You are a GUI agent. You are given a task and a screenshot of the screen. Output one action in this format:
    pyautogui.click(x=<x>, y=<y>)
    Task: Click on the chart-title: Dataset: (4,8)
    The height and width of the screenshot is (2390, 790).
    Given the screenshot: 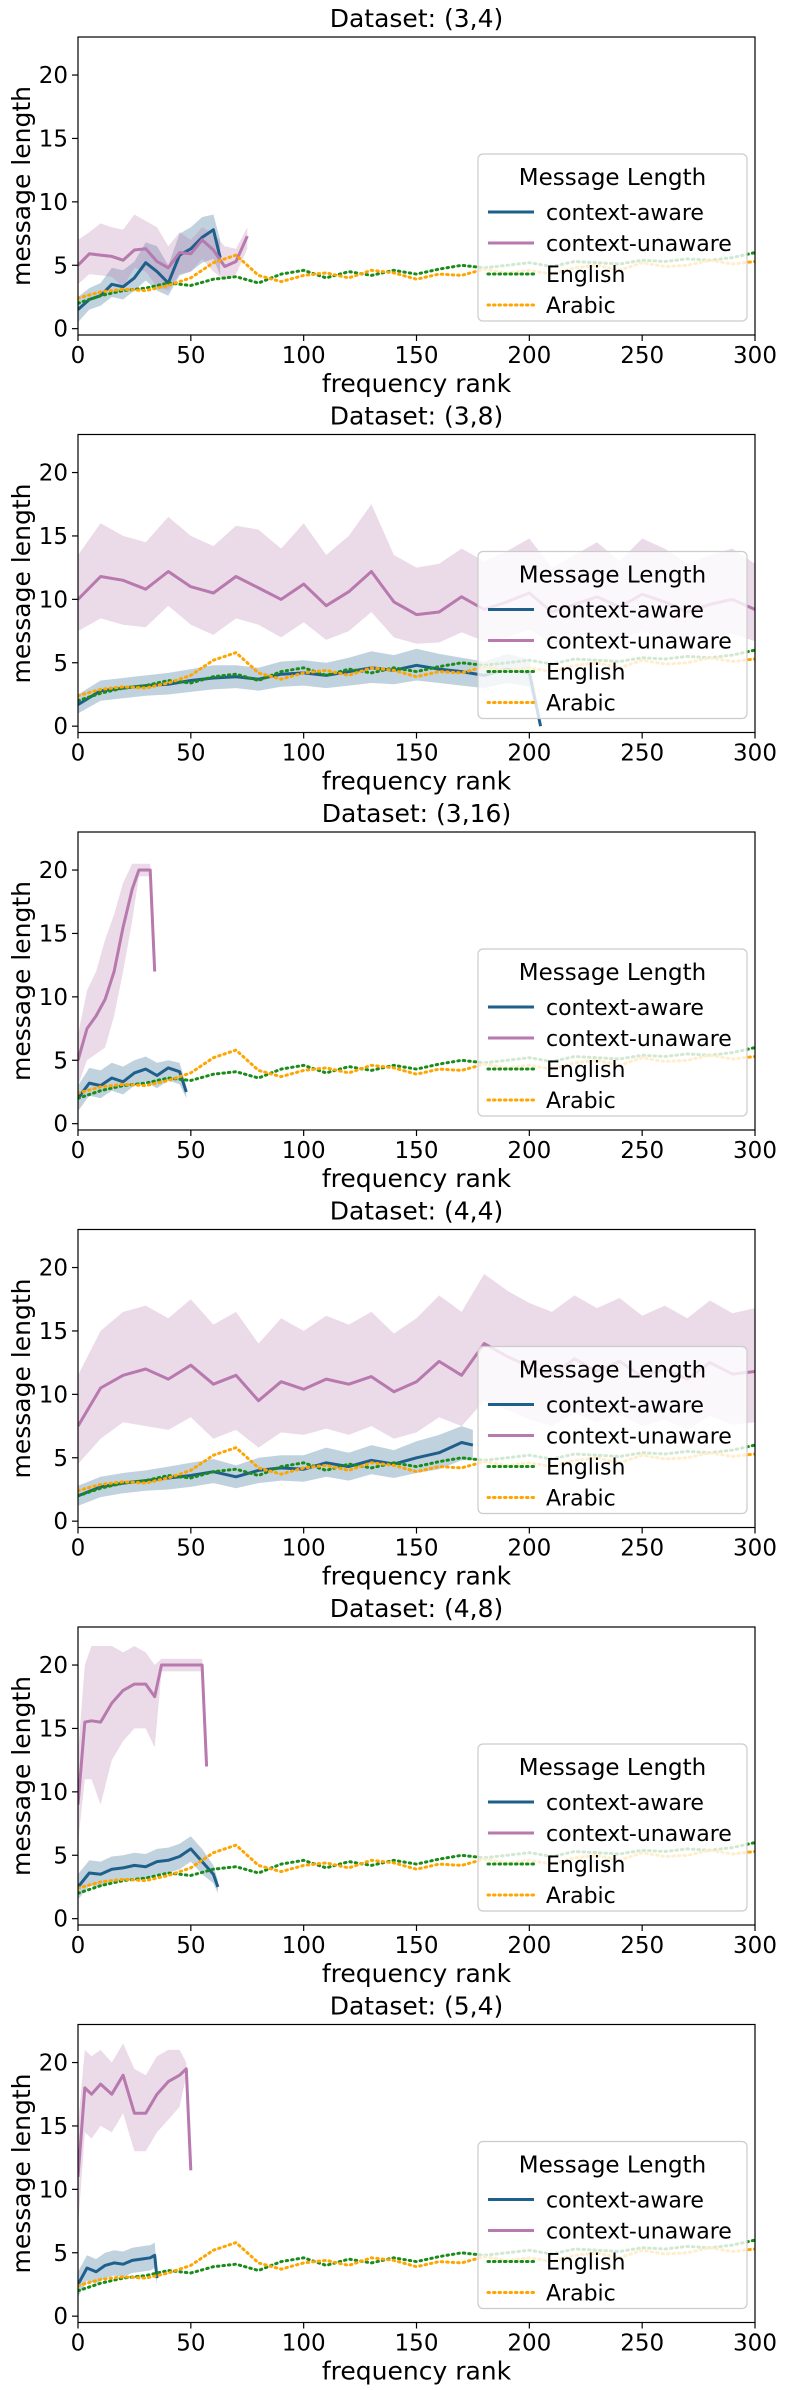 What is the action you would take?
    pyautogui.click(x=417, y=1608)
    